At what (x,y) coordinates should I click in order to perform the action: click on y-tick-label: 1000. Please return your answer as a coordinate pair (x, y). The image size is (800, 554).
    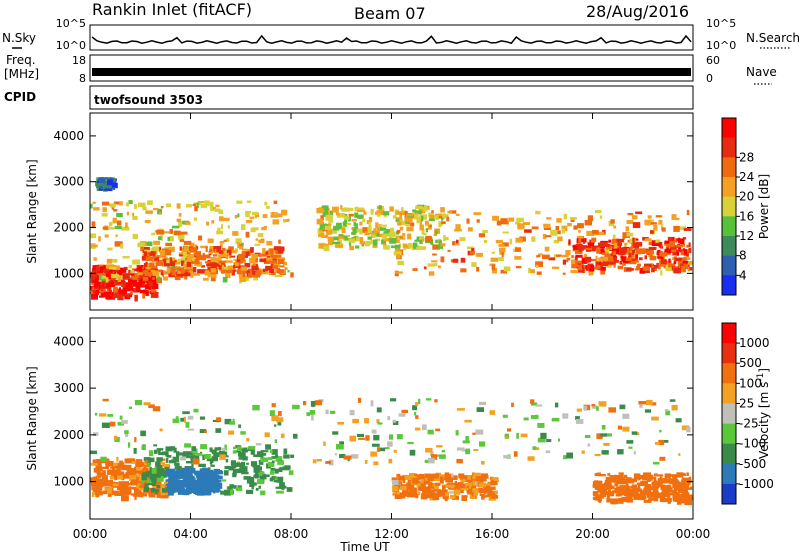
    Looking at the image, I should click on (68, 273).